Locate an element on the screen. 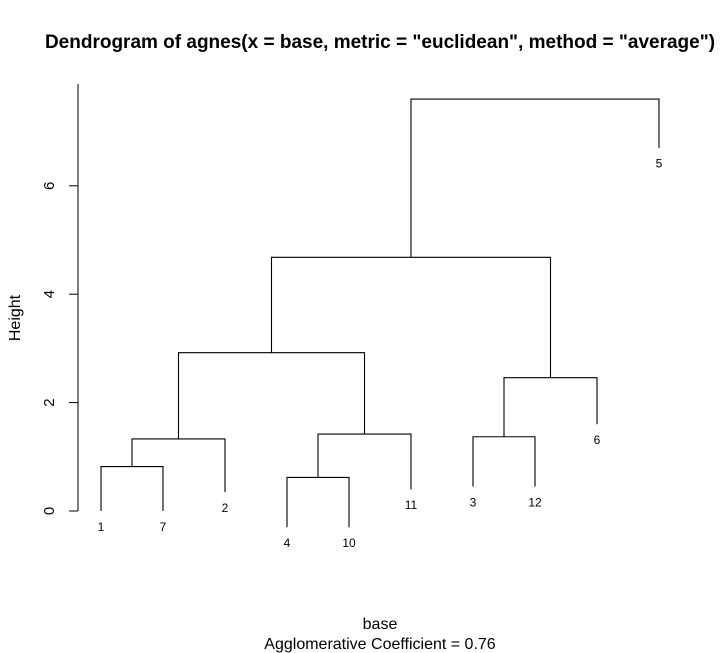 This screenshot has height=653, width=722. x-axis-label: base is located at coordinates (380, 624).